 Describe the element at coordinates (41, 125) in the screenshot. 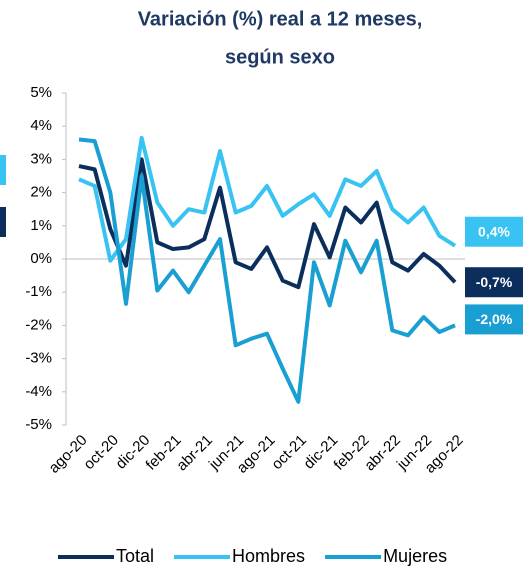

I see `y-tick-label: 4%` at that location.